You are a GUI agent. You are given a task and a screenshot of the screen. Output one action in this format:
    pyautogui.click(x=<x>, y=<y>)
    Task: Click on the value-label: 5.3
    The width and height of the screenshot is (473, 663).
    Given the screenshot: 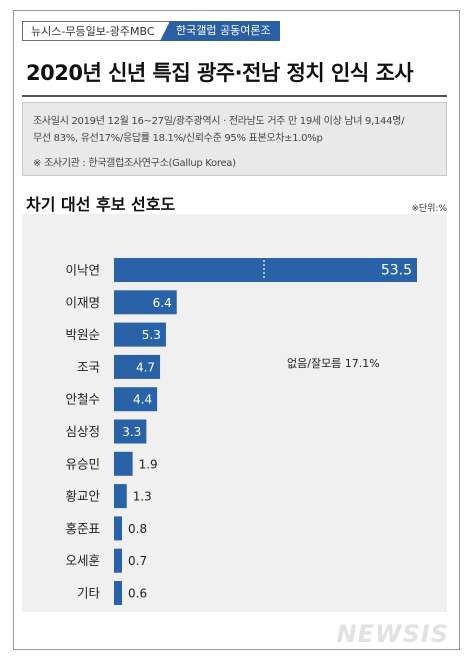 What is the action you would take?
    pyautogui.click(x=151, y=335)
    